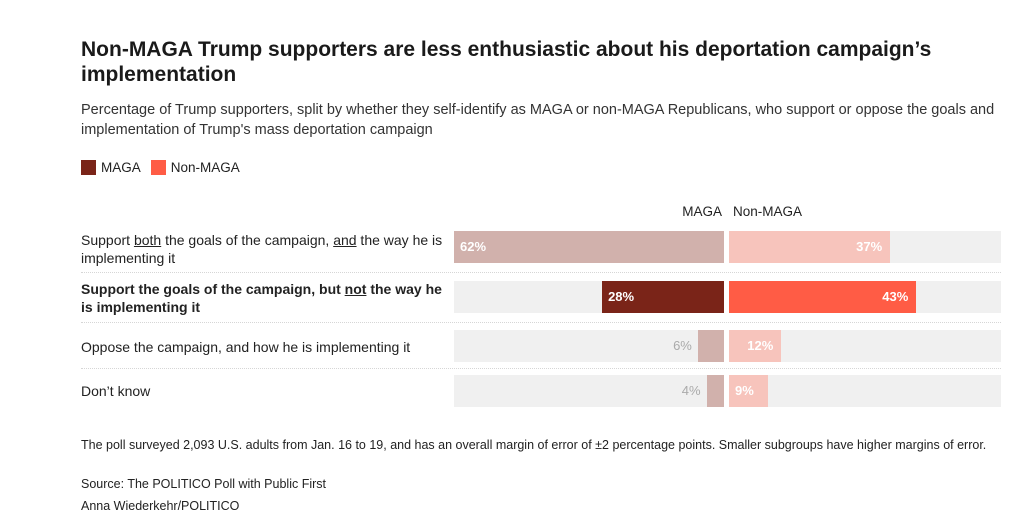 This screenshot has width=1024, height=519. I want to click on column-header-maga: MAGA, so click(702, 211).